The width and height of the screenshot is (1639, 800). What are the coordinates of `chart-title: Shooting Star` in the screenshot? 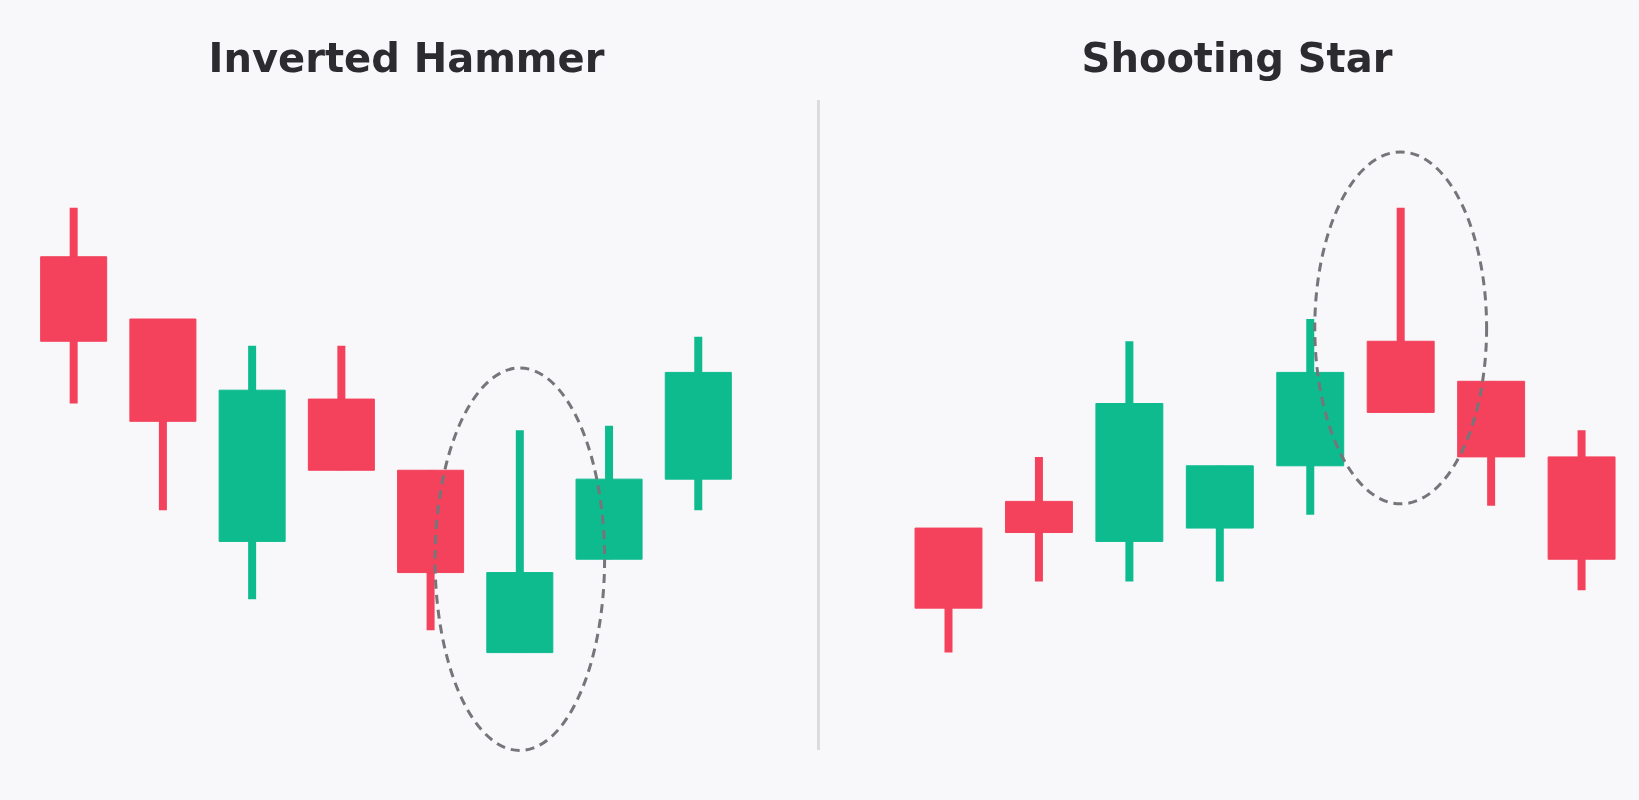 It's located at (1237, 57).